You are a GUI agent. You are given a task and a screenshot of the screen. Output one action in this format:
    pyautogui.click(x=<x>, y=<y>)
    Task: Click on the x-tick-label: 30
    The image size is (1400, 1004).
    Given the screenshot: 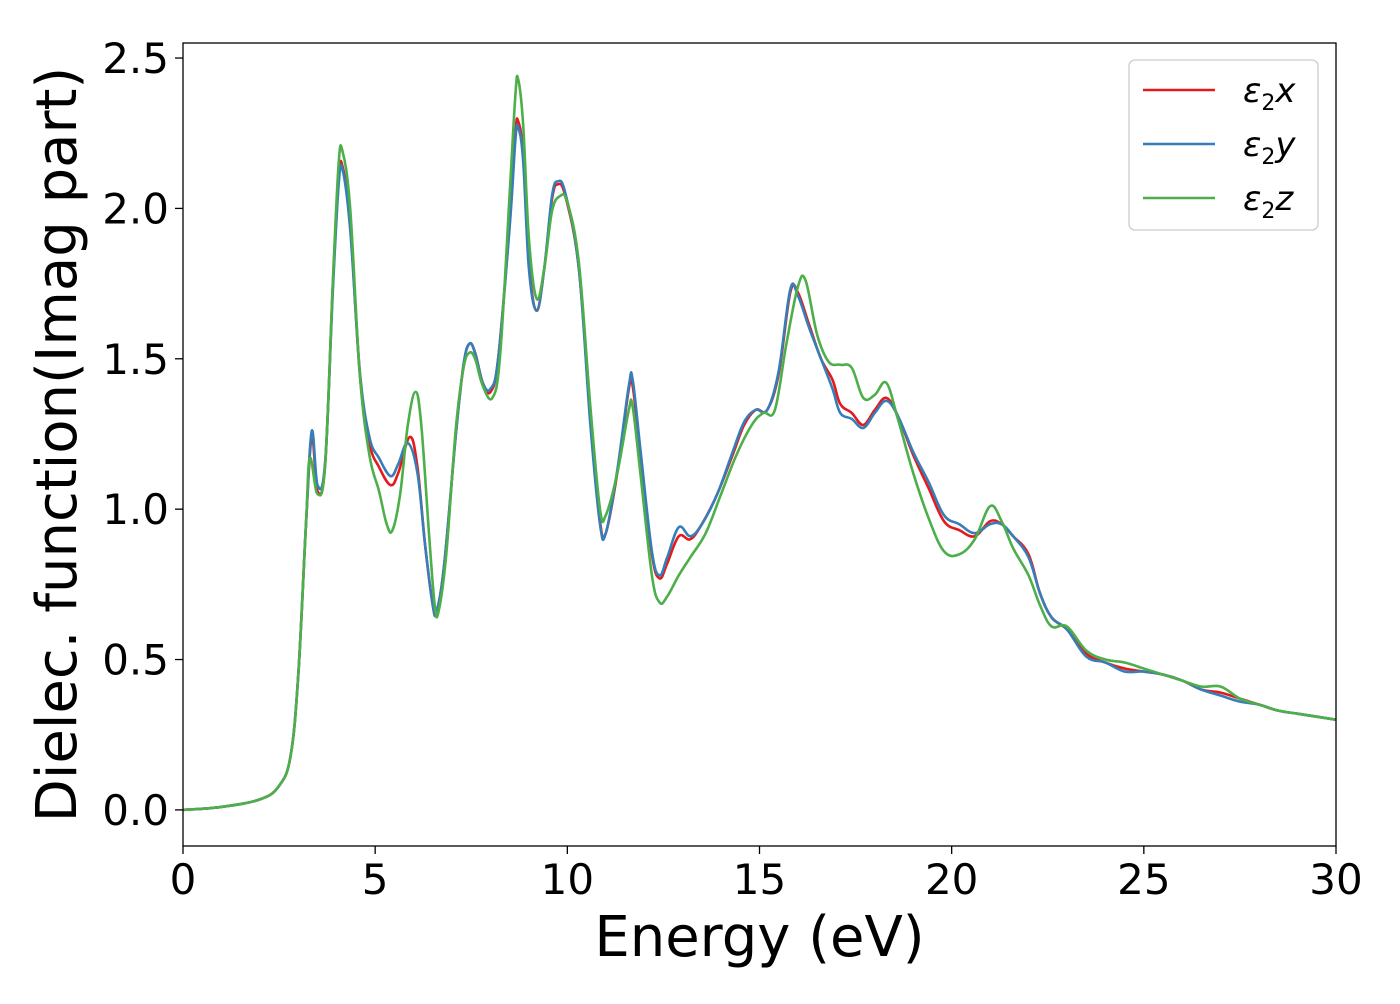 What is the action you would take?
    pyautogui.click(x=1335, y=879)
    